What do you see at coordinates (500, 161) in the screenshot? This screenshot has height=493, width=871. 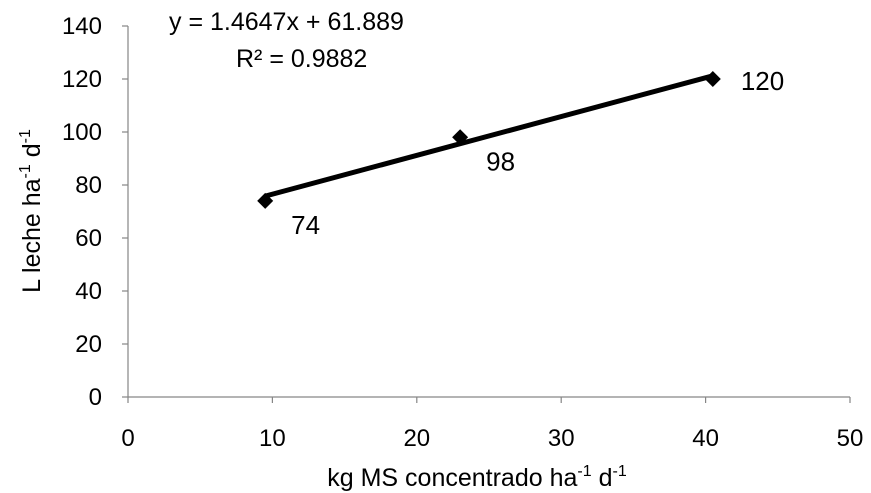 I see `data-label: 98` at bounding box center [500, 161].